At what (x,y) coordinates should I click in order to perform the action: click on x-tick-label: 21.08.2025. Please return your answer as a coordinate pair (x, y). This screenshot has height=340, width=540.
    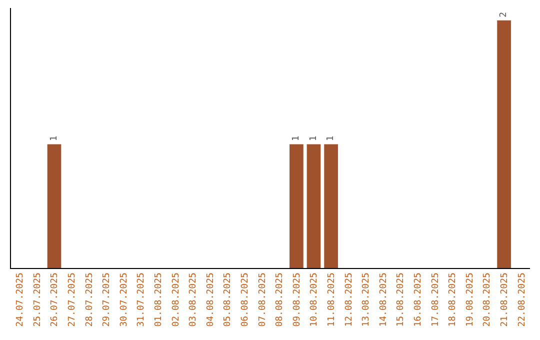
    Looking at the image, I should click on (505, 299).